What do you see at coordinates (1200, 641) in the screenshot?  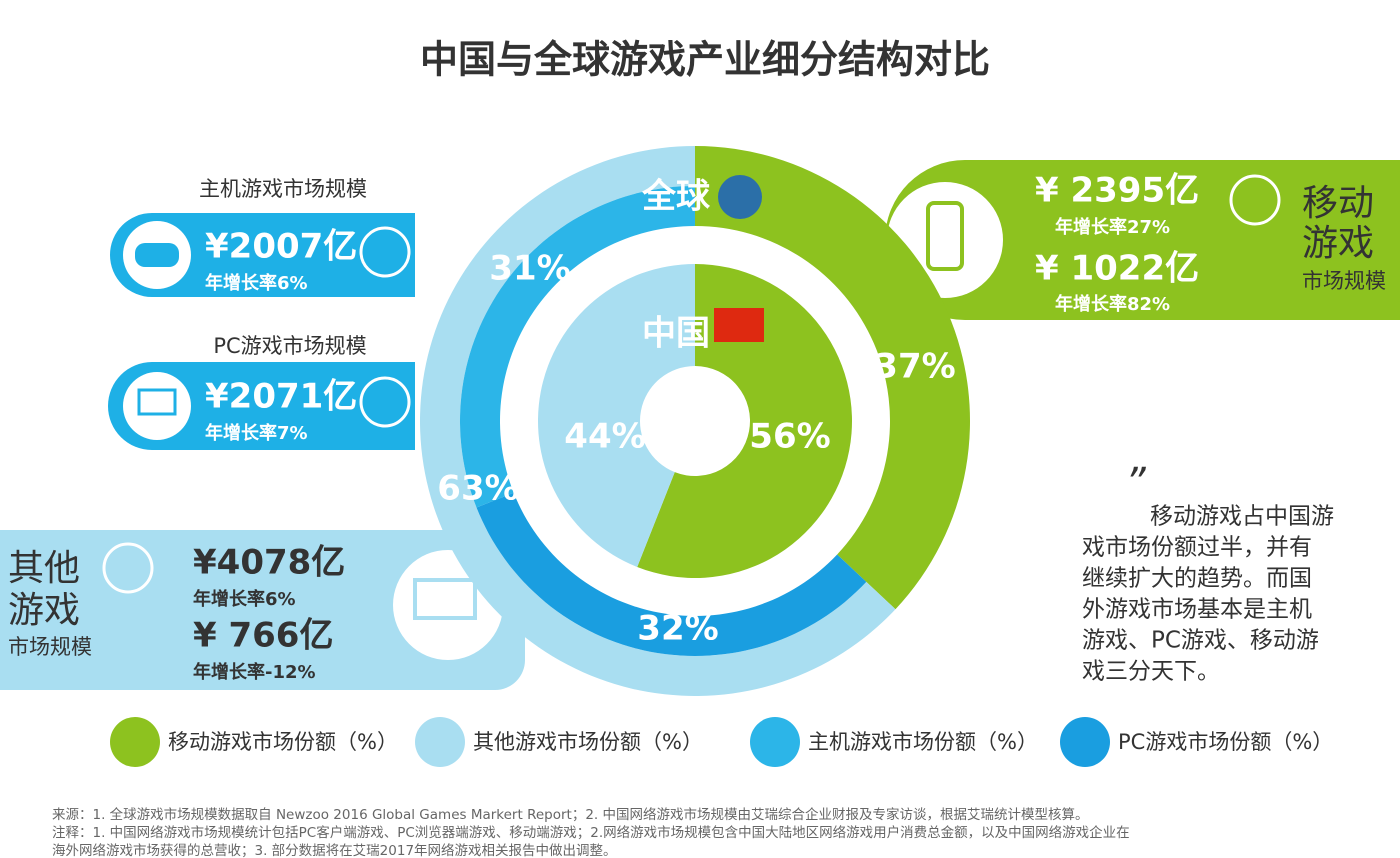 I see `quote-line: 游戏、PC游戏、移动游` at bounding box center [1200, 641].